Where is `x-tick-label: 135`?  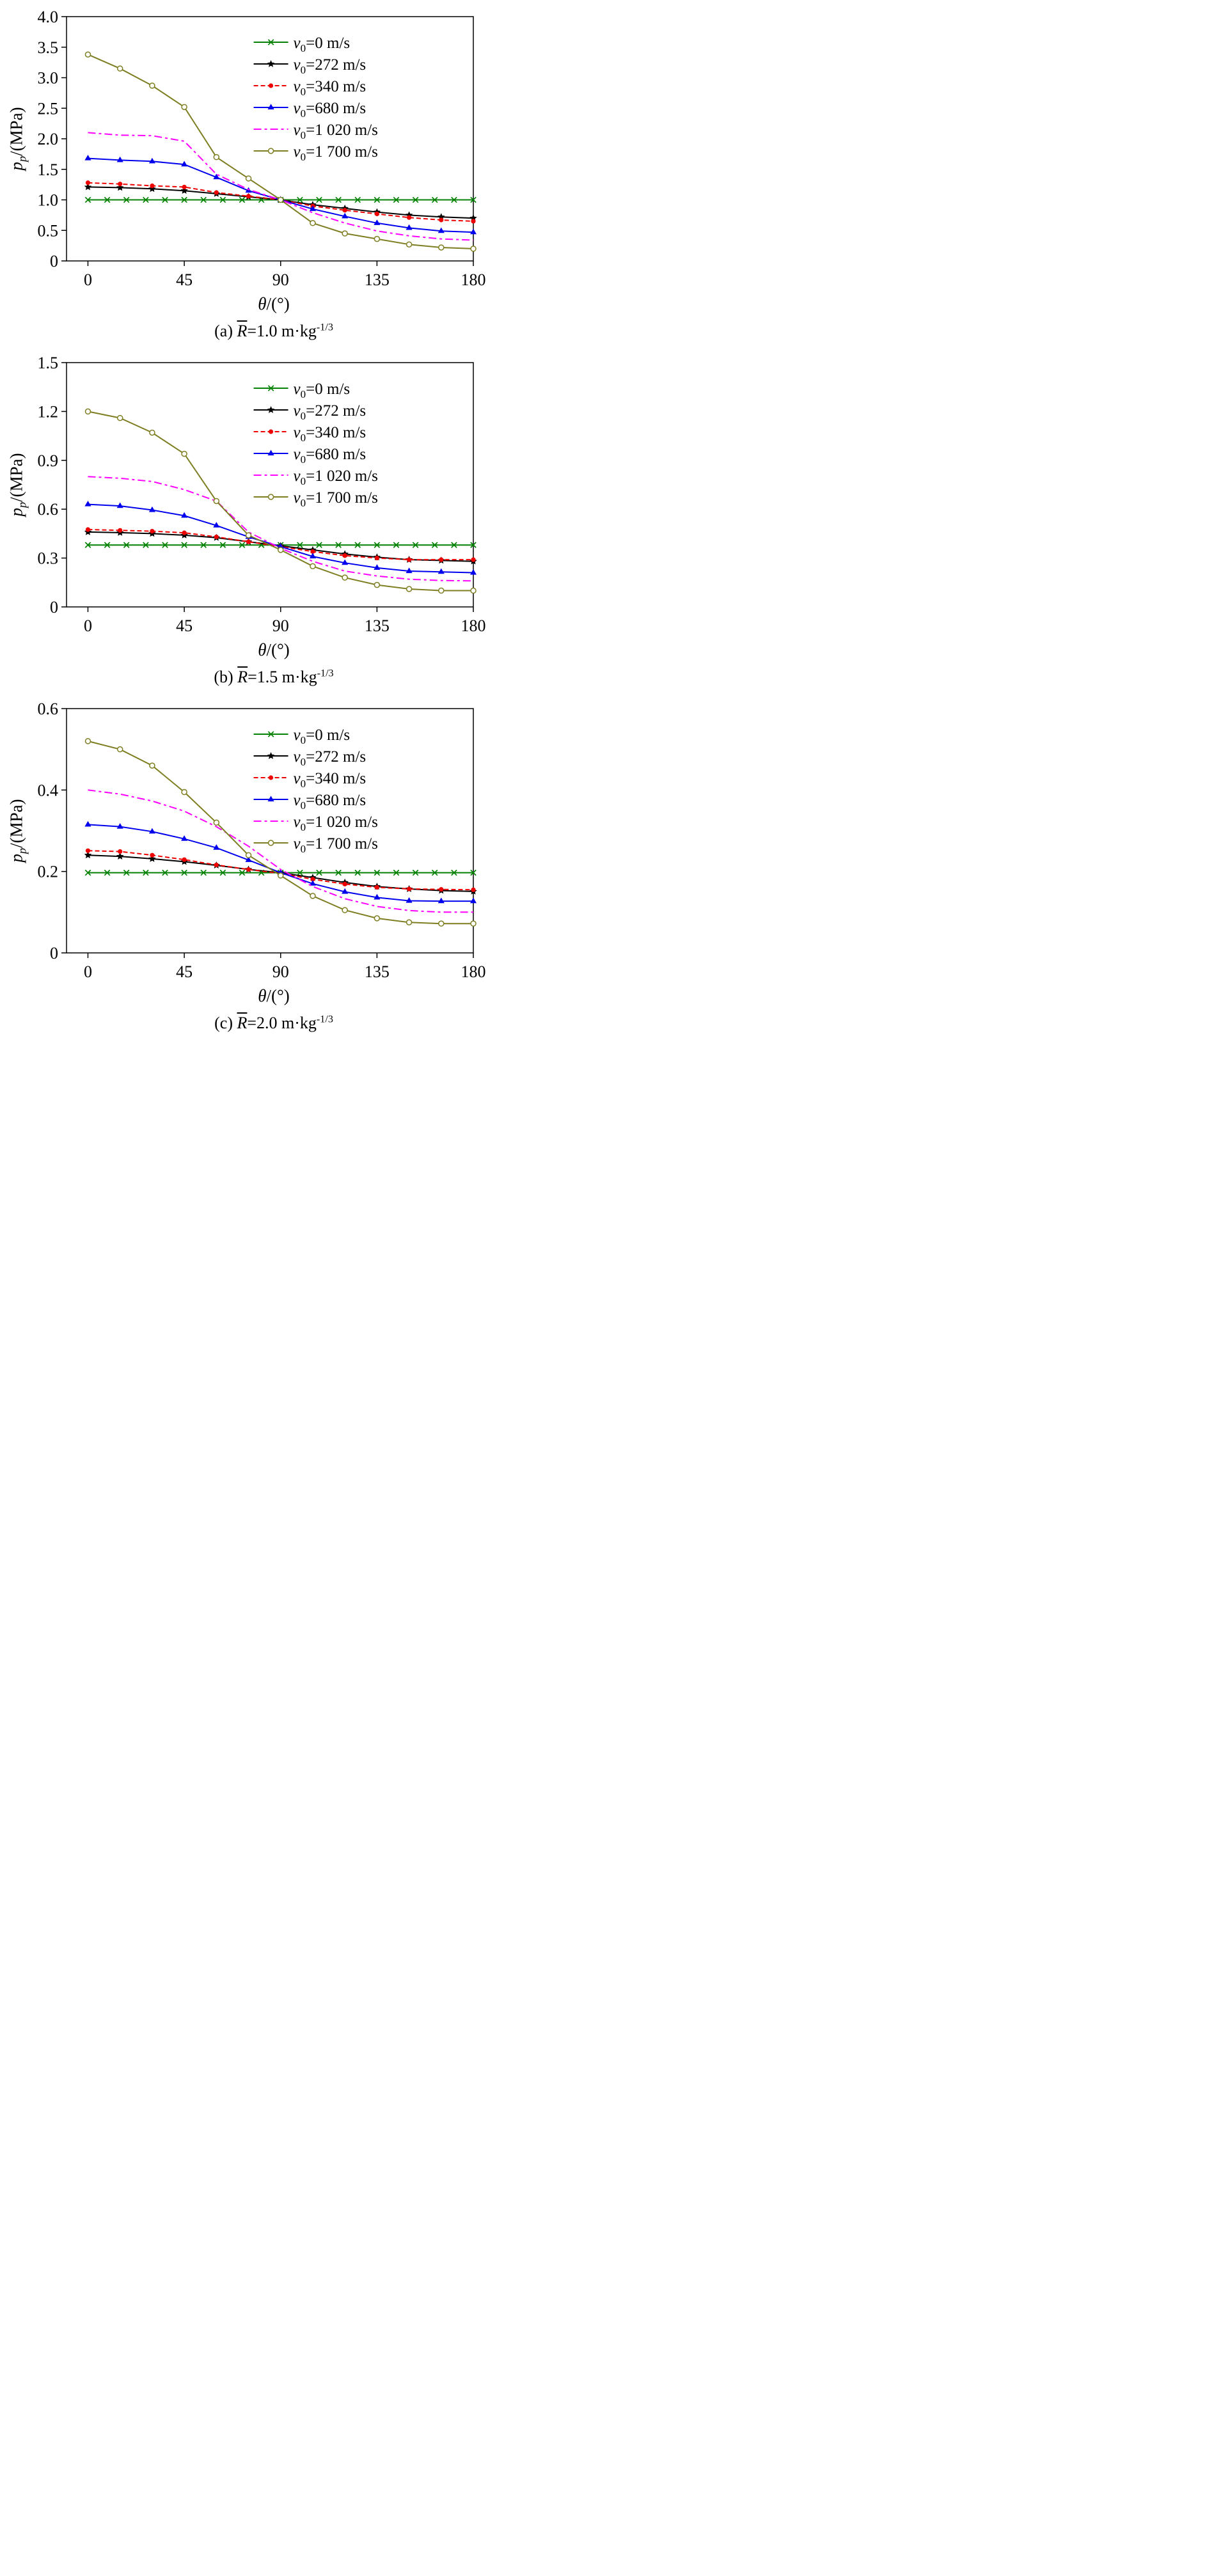 x-tick-label: 135 is located at coordinates (378, 971).